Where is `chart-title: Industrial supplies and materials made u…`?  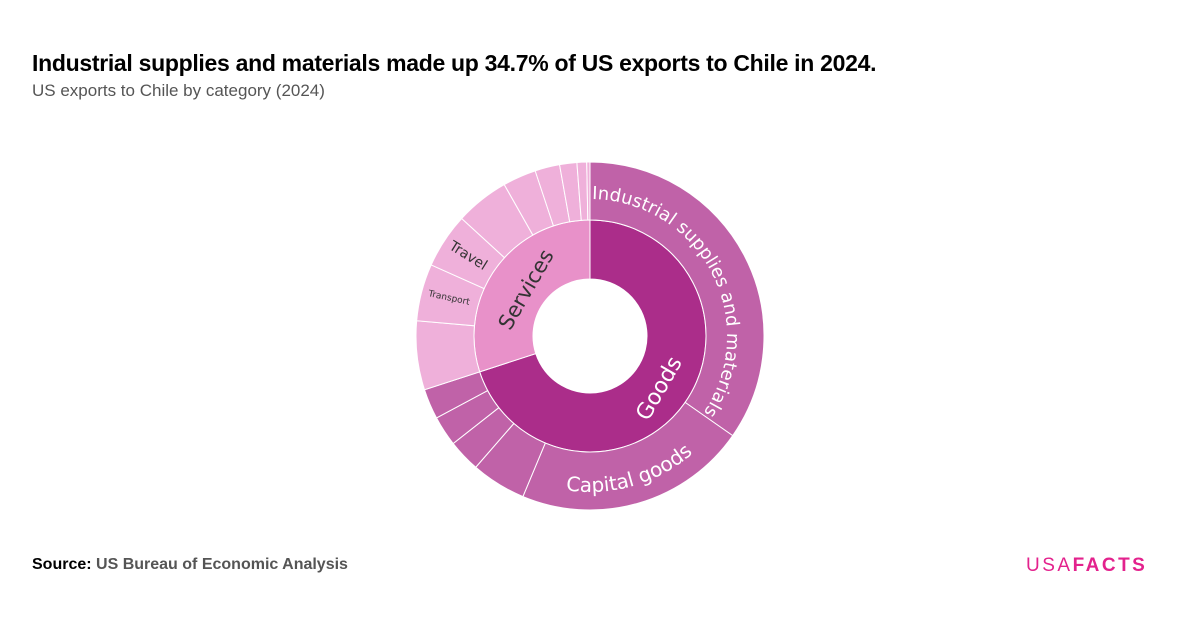 chart-title: Industrial supplies and materials made u… is located at coordinates (454, 63).